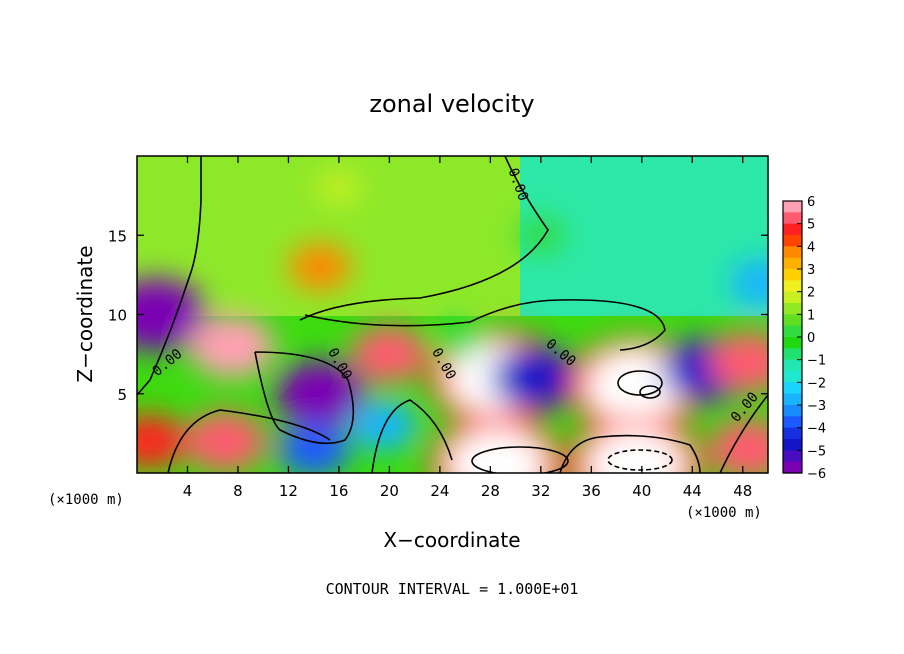 The height and width of the screenshot is (654, 904). I want to click on colorbar-label-4: 2, so click(811, 293).